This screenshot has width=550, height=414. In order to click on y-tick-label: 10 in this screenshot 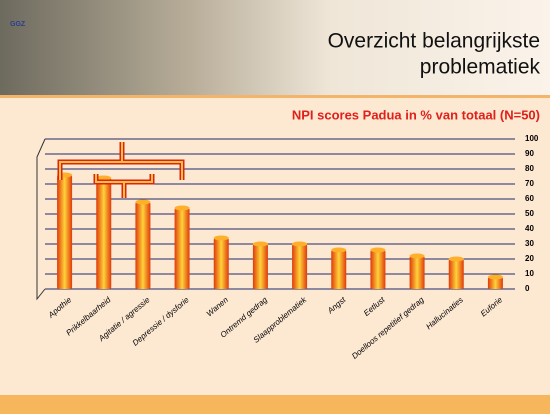, I will do `click(529, 273)`.